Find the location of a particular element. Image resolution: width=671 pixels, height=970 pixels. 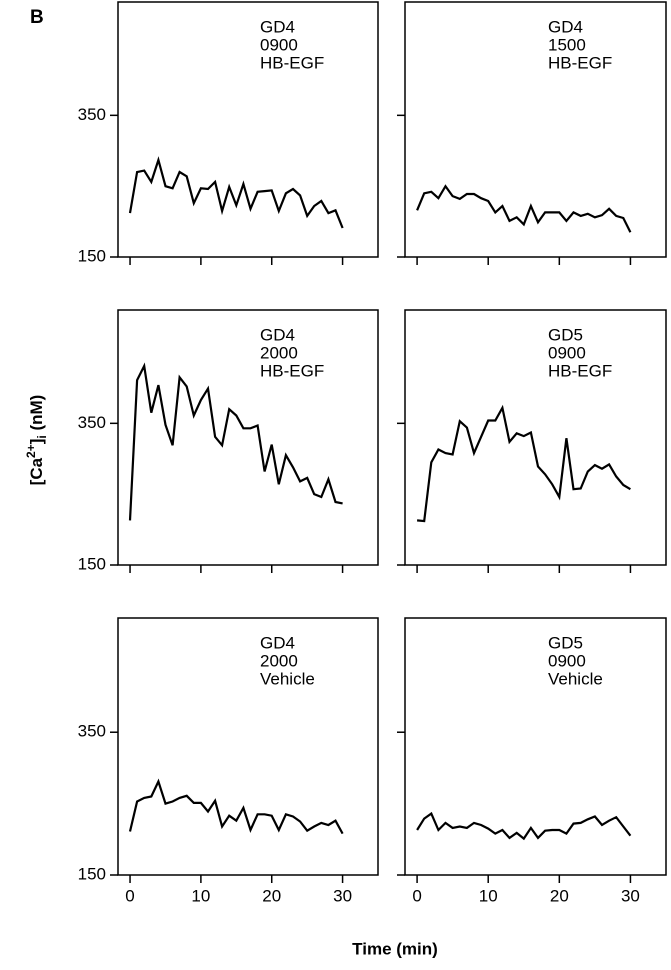

y-label-part: ] is located at coordinates (36, 442).